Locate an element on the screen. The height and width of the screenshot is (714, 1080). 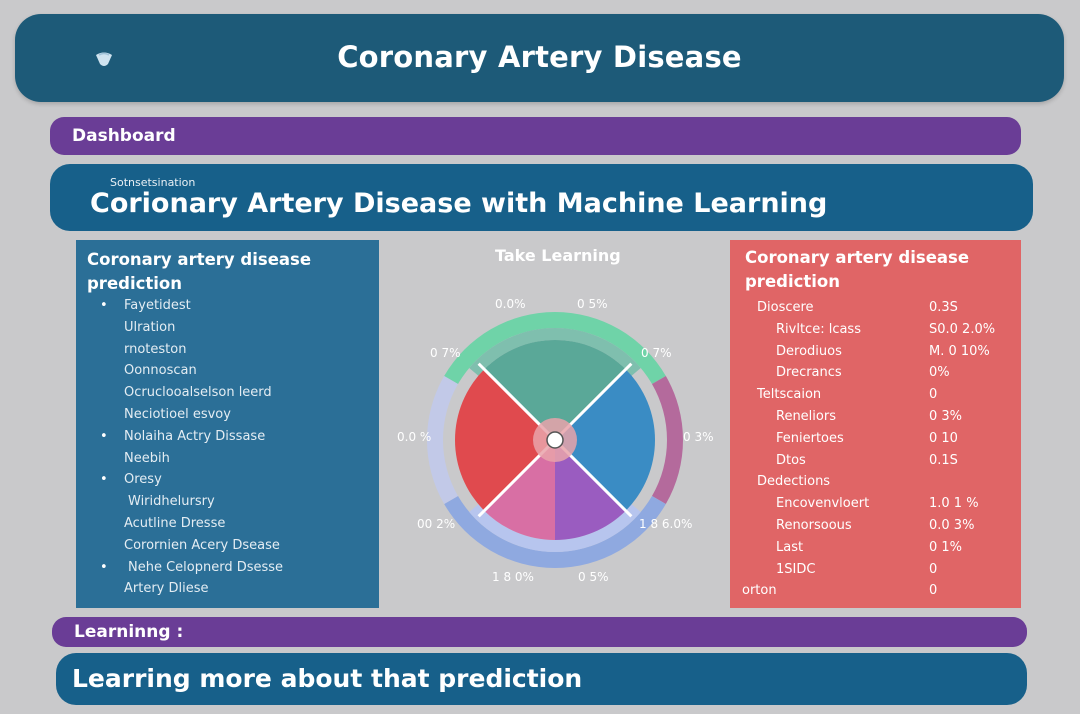
chart-percent-label: 00 2% is located at coordinates (436, 524).